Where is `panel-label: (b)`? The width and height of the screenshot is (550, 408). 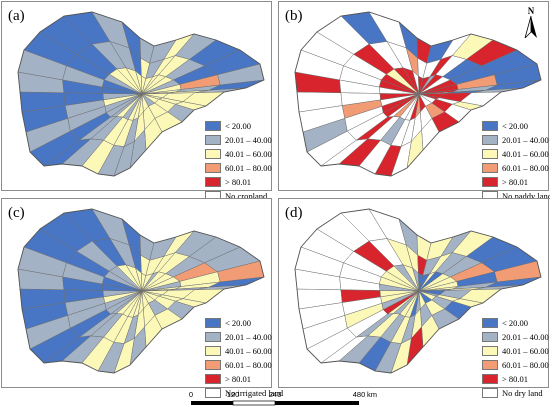
panel-label: (b) is located at coordinates (294, 16).